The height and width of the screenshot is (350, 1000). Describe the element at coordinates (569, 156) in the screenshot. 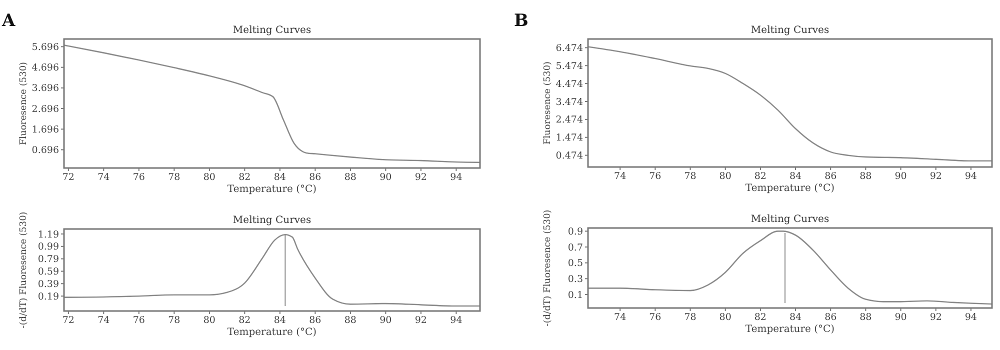

I see `y-tick-label: 0.474` at that location.